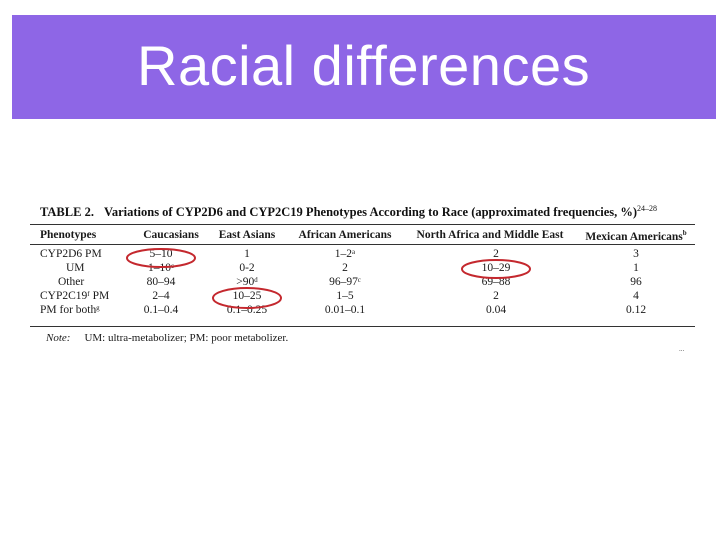 The image size is (728, 546). I want to click on table-cell: 5–10, so click(161, 254).